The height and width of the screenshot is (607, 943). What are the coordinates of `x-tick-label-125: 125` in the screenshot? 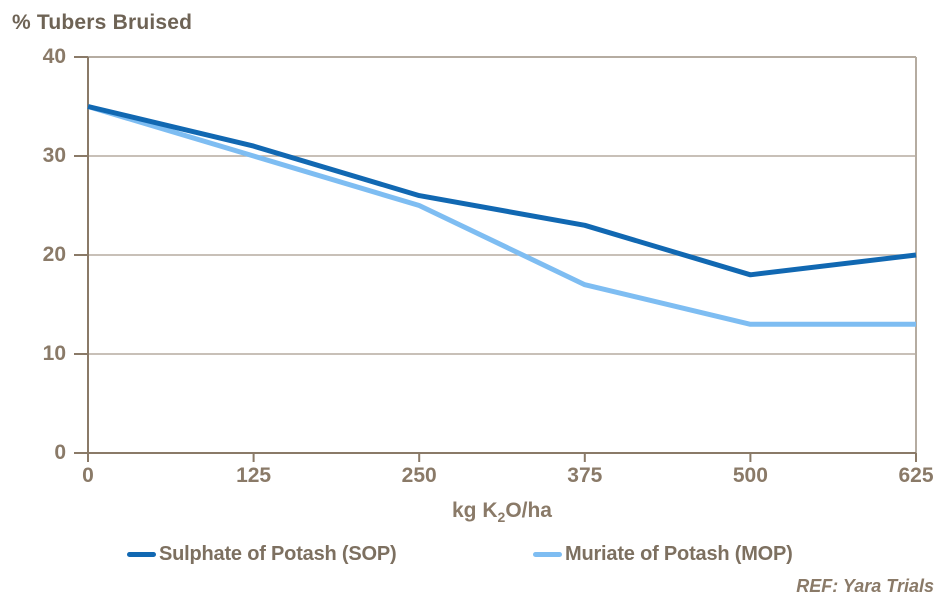 It's located at (254, 475).